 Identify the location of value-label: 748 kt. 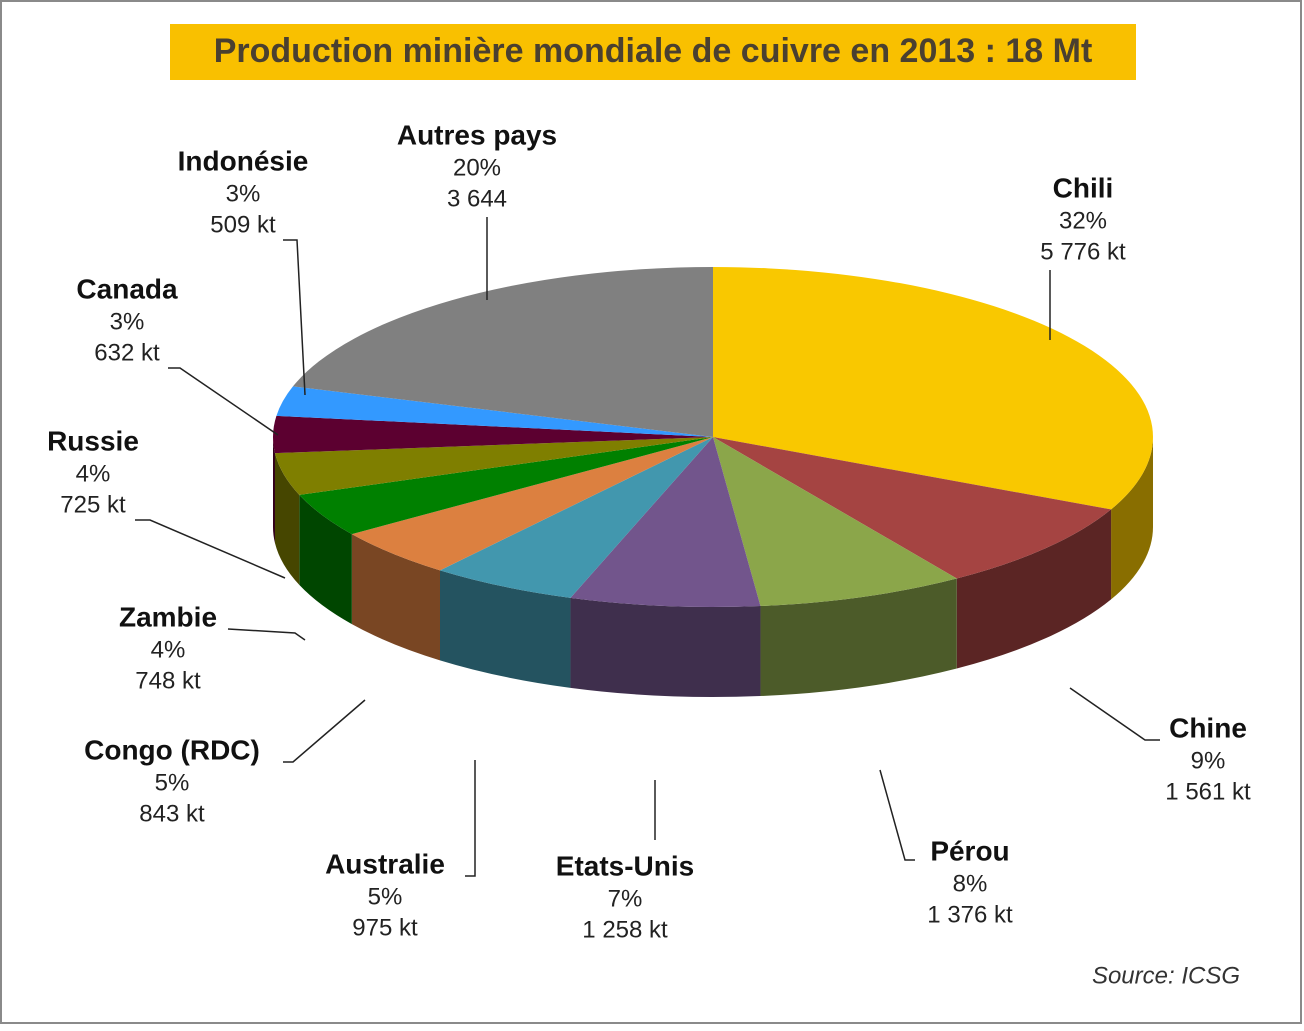
(168, 680).